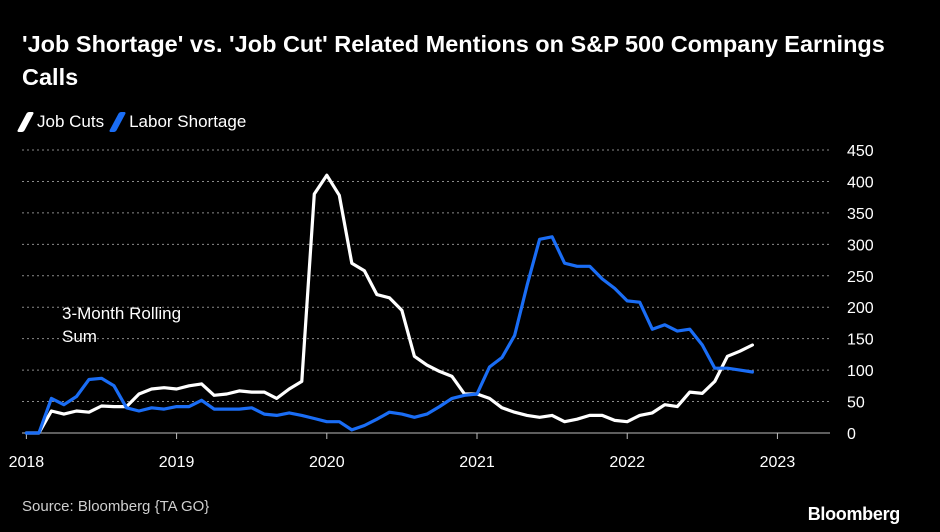 The image size is (940, 532). I want to click on y-tick-label-200: 200, so click(860, 308).